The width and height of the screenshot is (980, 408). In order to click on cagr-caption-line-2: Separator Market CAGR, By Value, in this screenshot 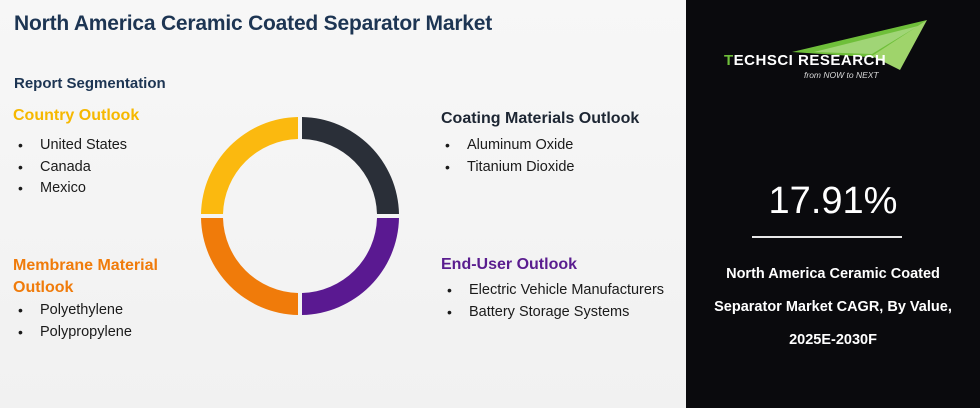, I will do `click(833, 307)`.